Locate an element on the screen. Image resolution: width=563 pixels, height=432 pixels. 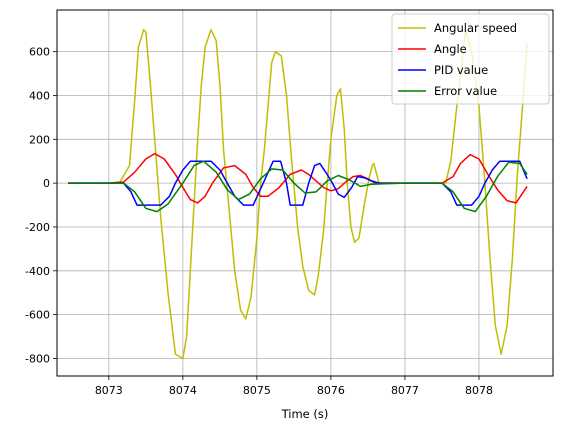
series-line-error-value is located at coordinates (298, 186).